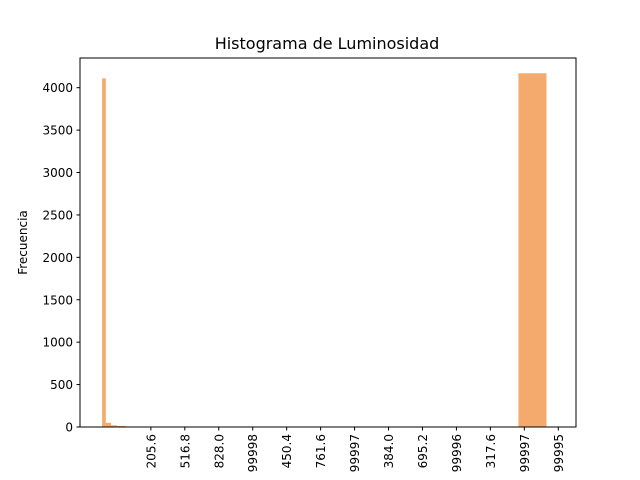  What do you see at coordinates (57, 215) in the screenshot?
I see `y-tick-label: 2500` at bounding box center [57, 215].